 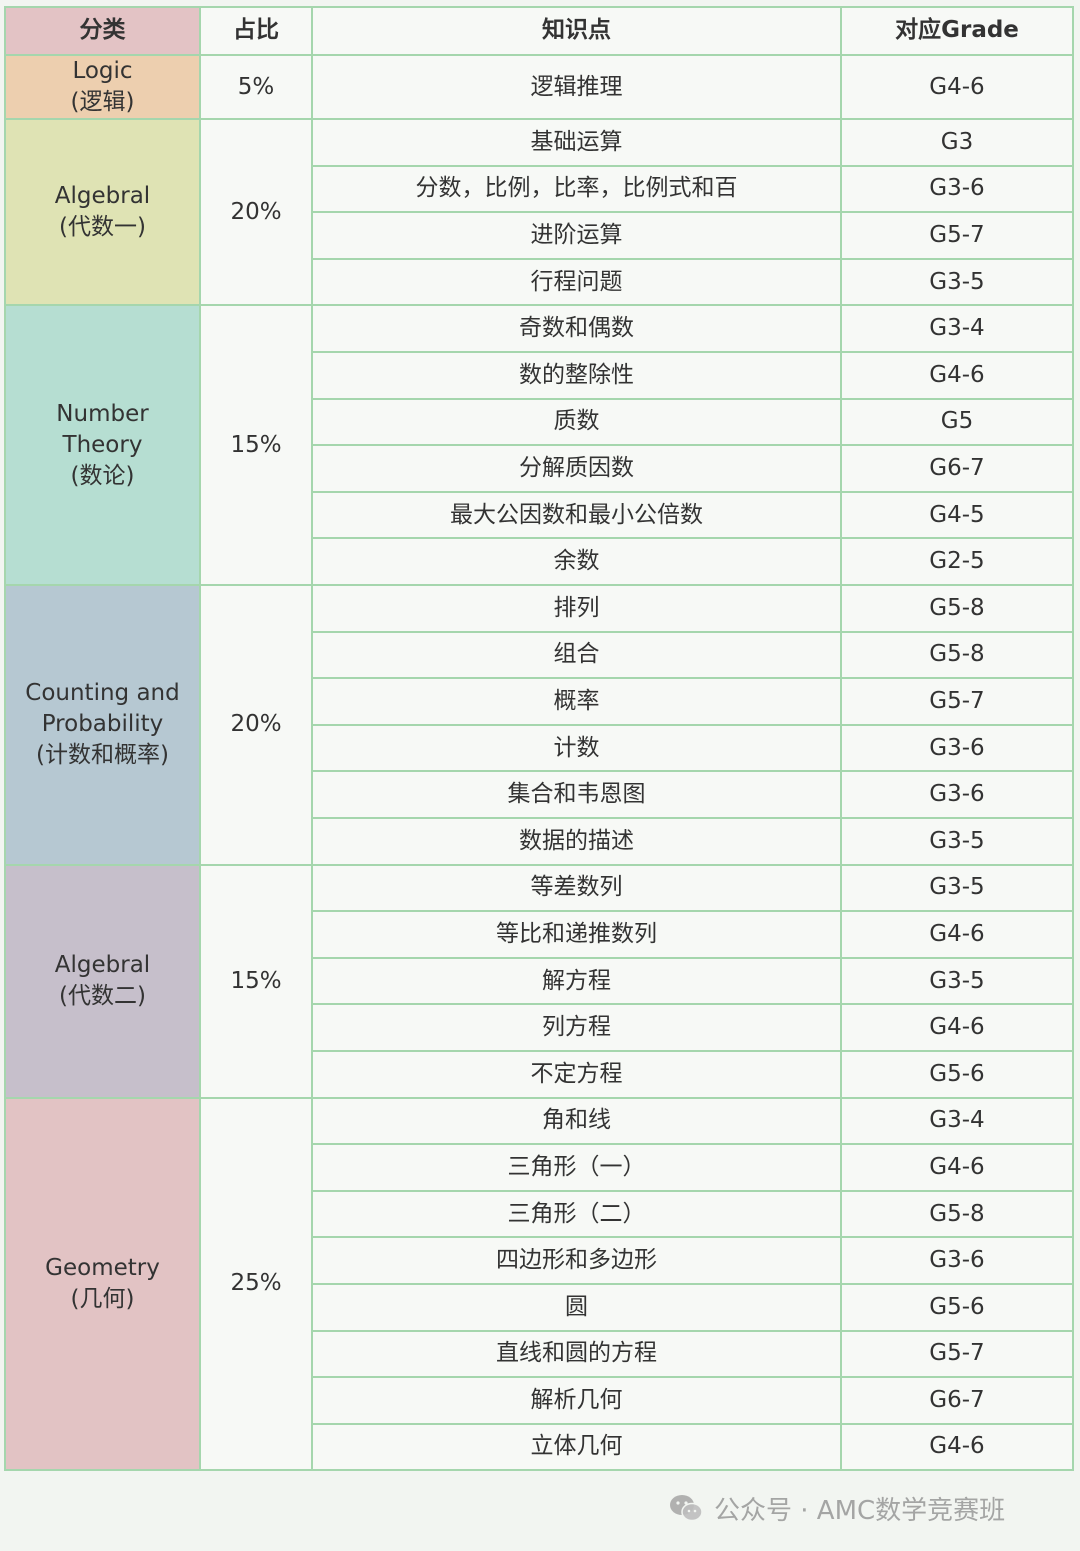 I want to click on topic-cell: 立体几何, so click(x=576, y=1447).